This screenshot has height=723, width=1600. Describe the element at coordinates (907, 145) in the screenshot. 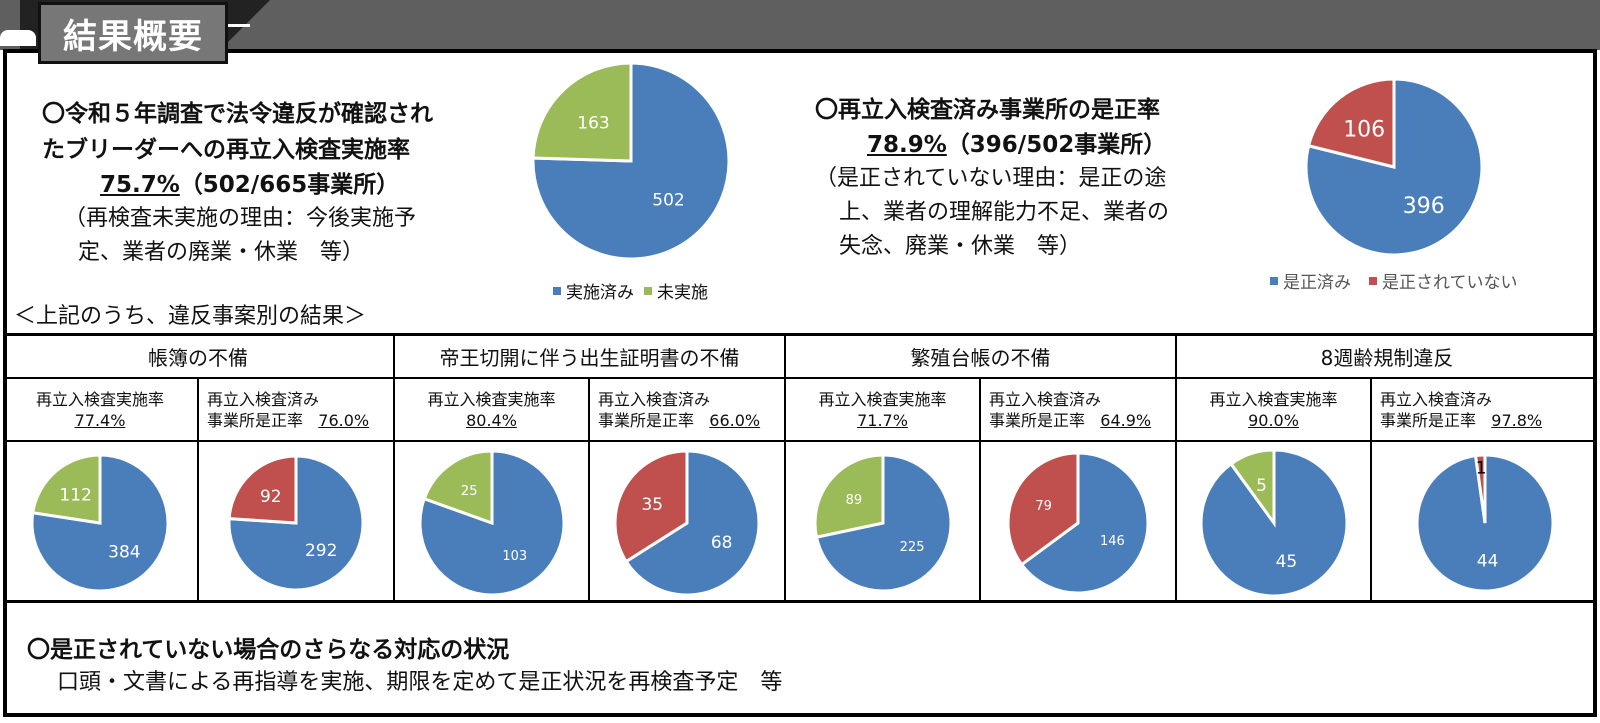

I see `rate-percent: 78.9%` at that location.